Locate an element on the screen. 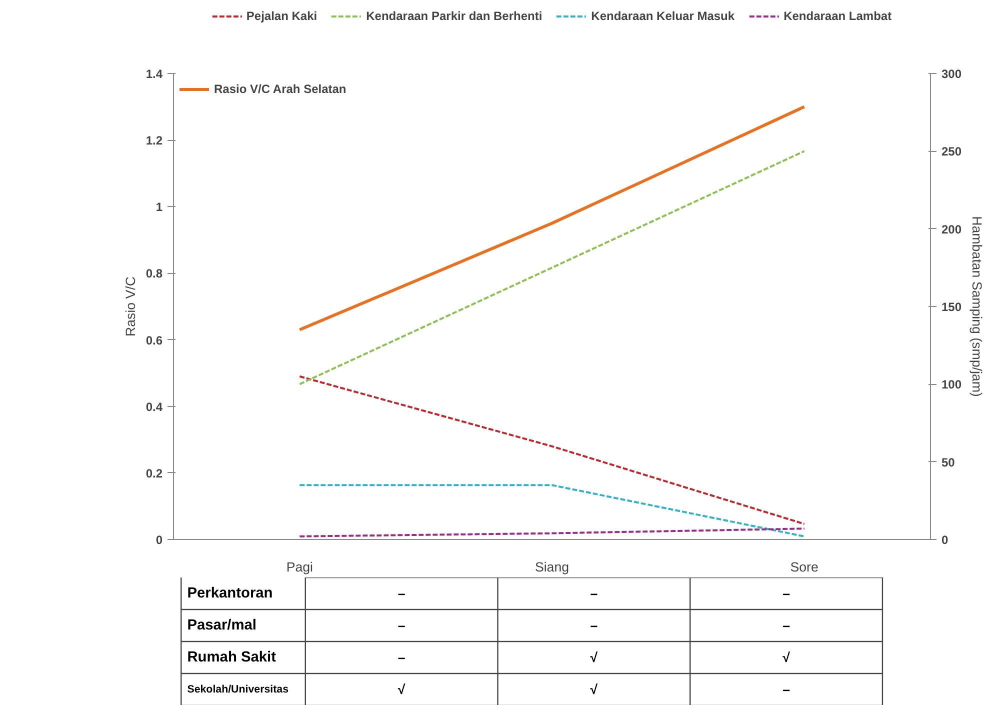 This screenshot has height=705, width=993. y2-tick-label: 250 is located at coordinates (952, 151).